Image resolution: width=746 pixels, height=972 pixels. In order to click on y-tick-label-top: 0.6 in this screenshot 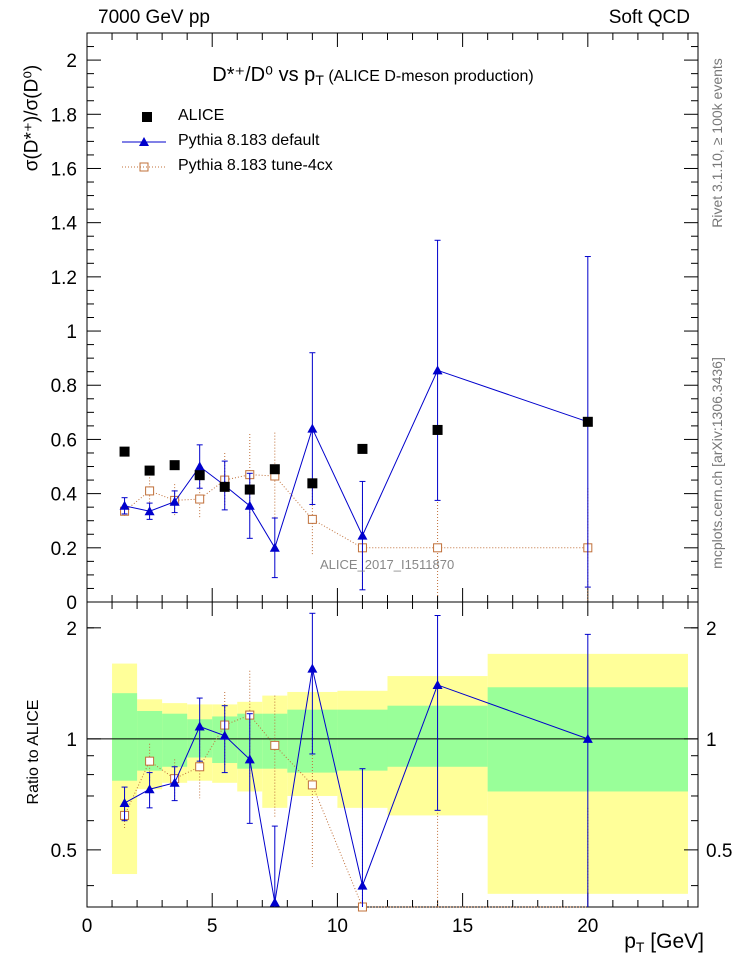, I will do `click(64, 440)`.